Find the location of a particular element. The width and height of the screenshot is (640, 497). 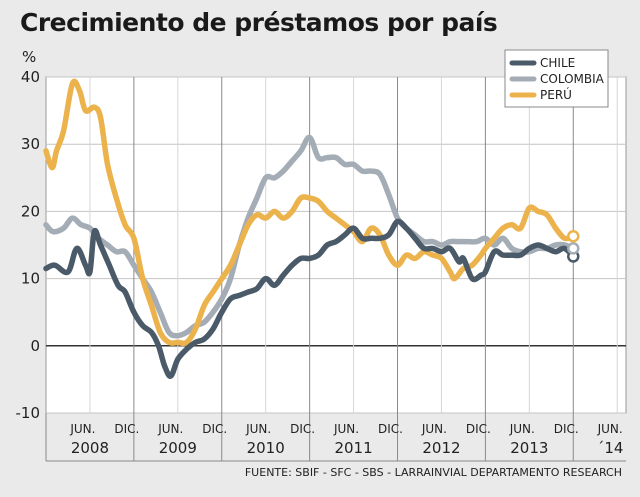

y-tick-label: -10 is located at coordinates (28, 413).